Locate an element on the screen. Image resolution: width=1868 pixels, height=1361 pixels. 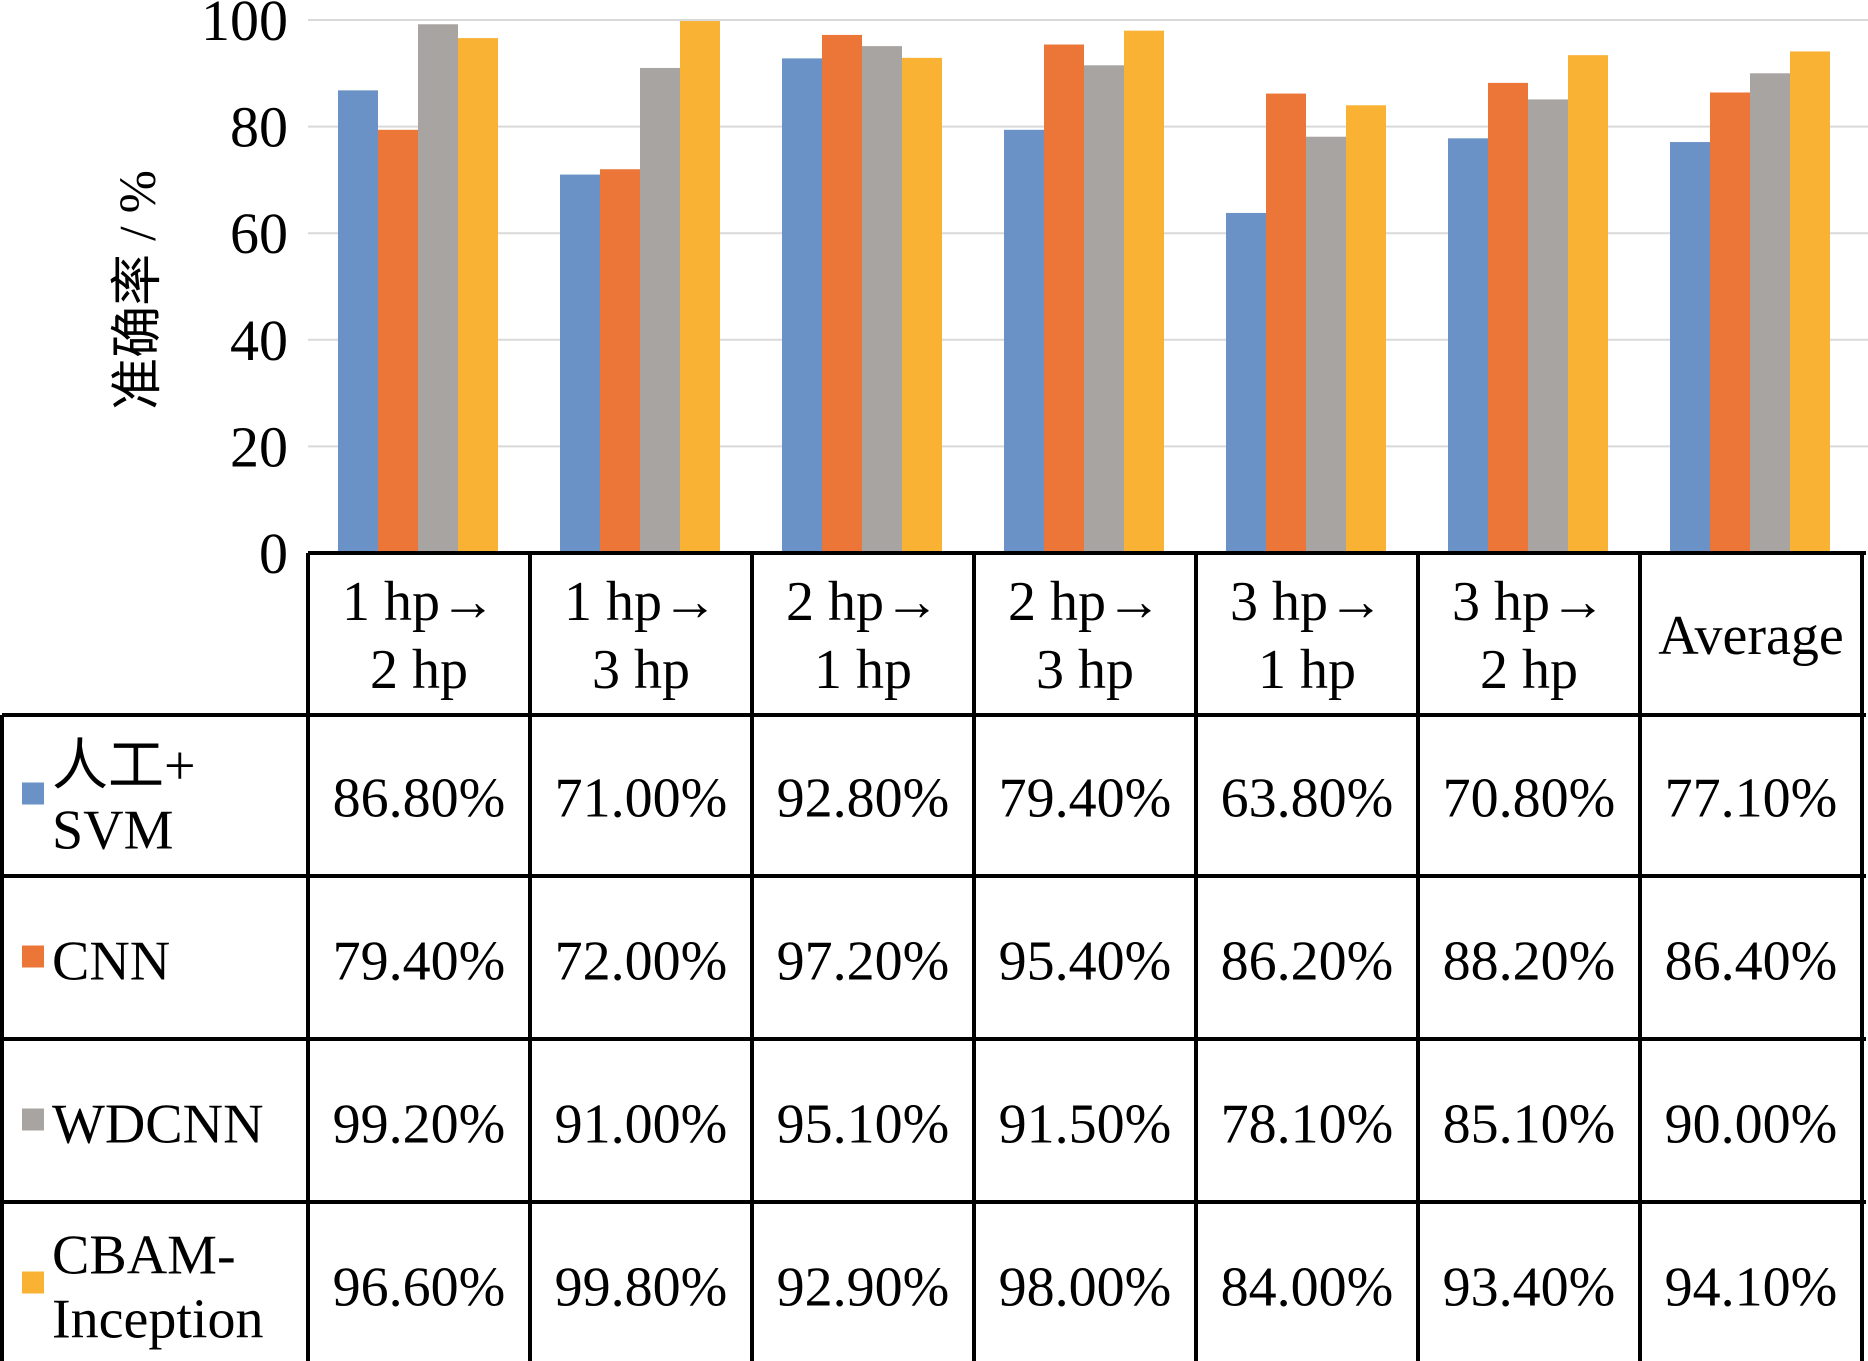
table-cell-value: 94.10% is located at coordinates (1751, 1288).